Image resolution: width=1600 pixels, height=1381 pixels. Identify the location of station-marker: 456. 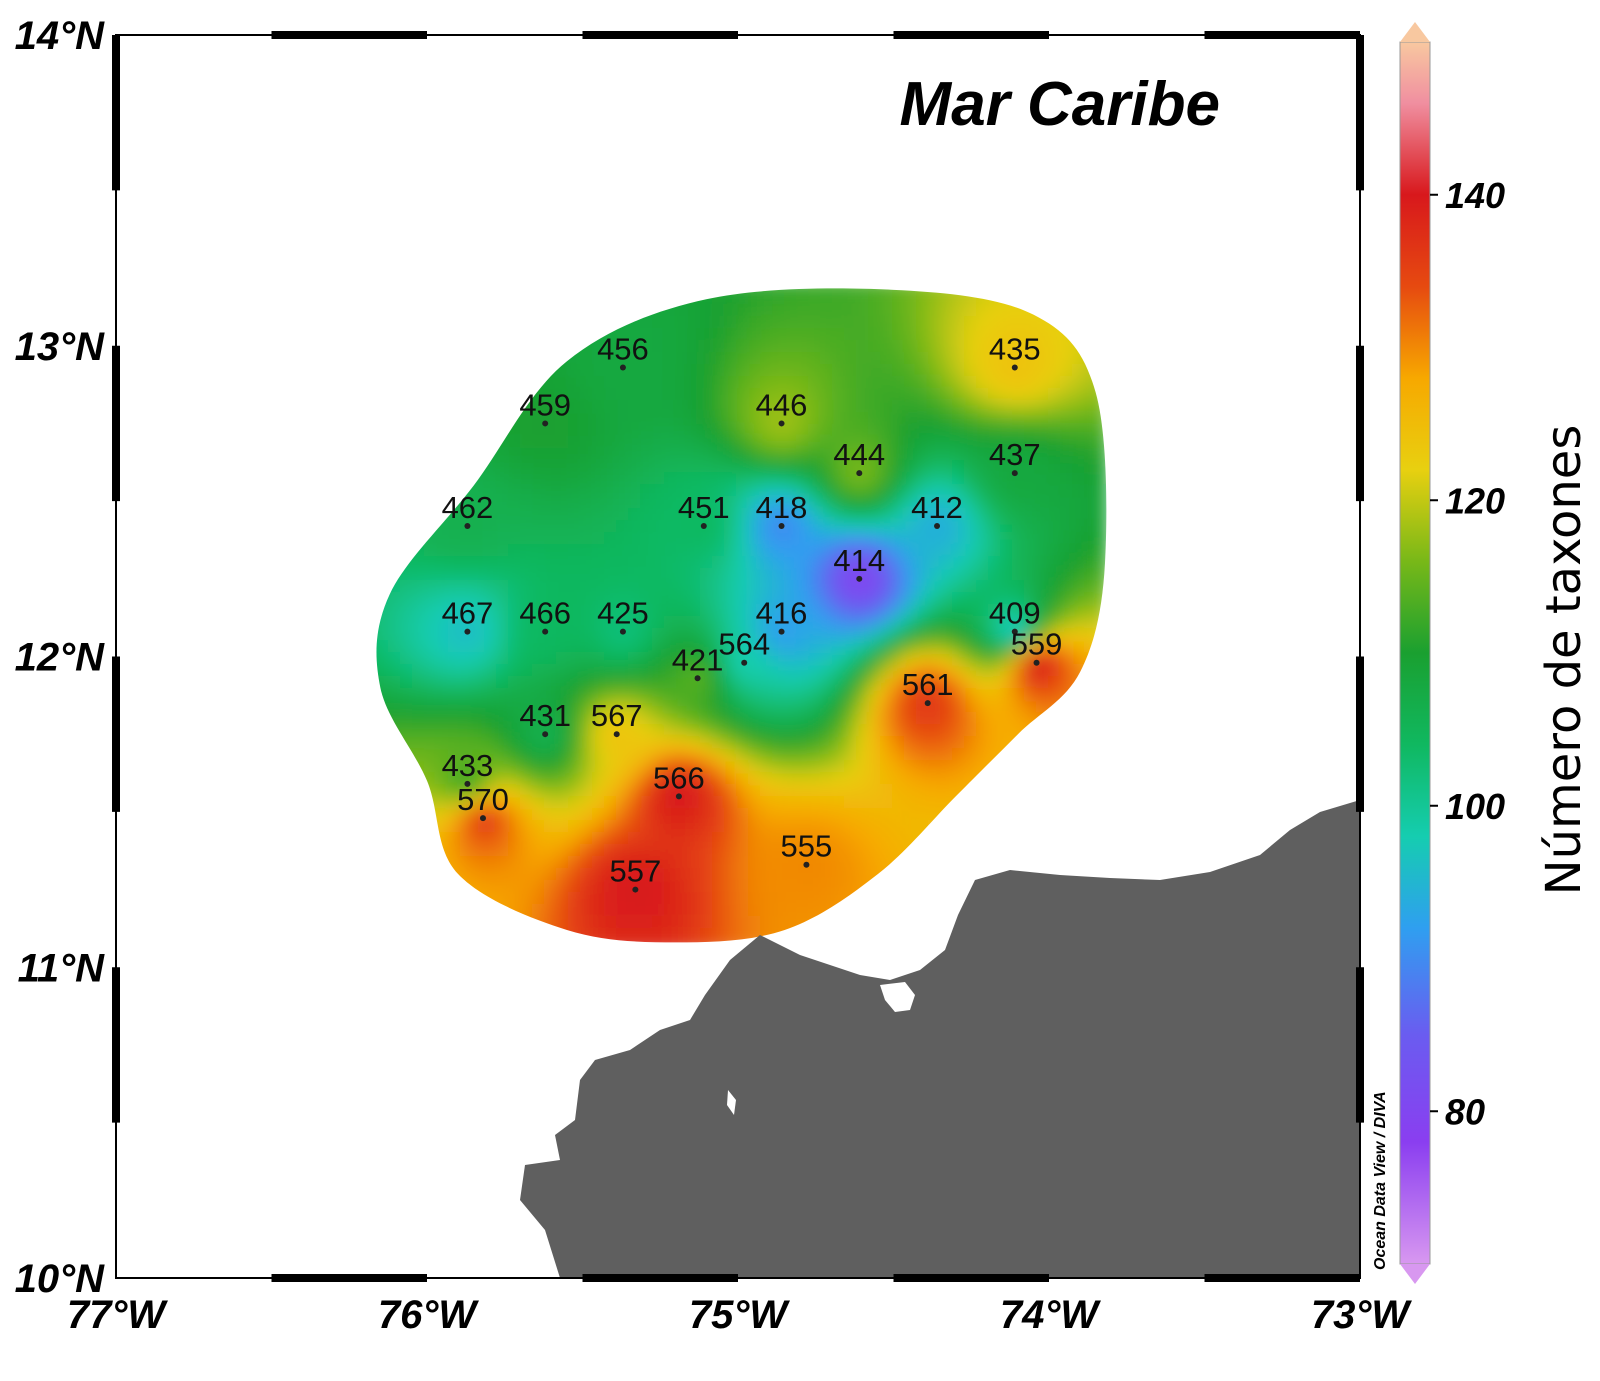
(623, 351).